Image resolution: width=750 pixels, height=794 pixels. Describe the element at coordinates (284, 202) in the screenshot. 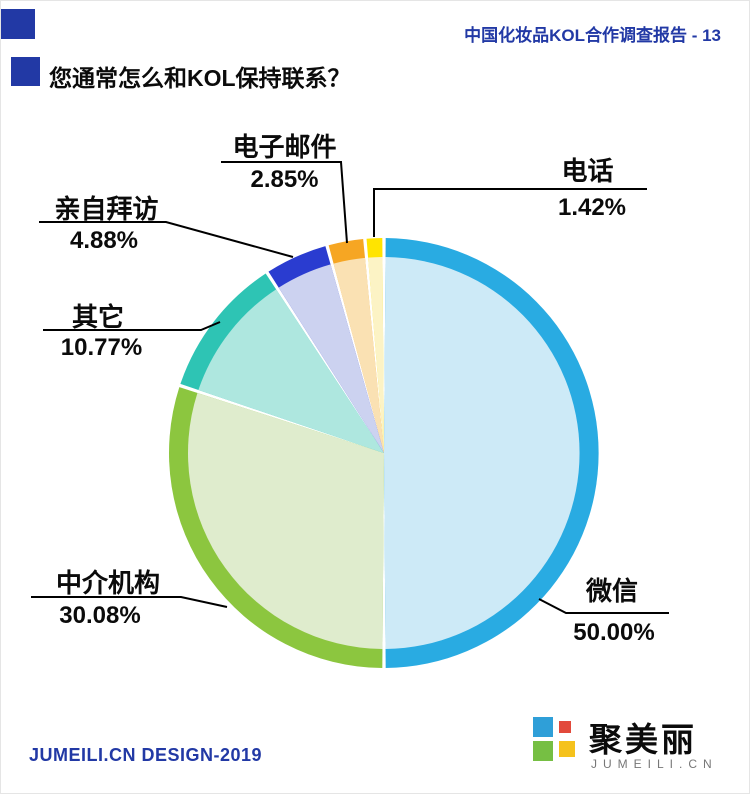

I see `leader-line-email` at that location.